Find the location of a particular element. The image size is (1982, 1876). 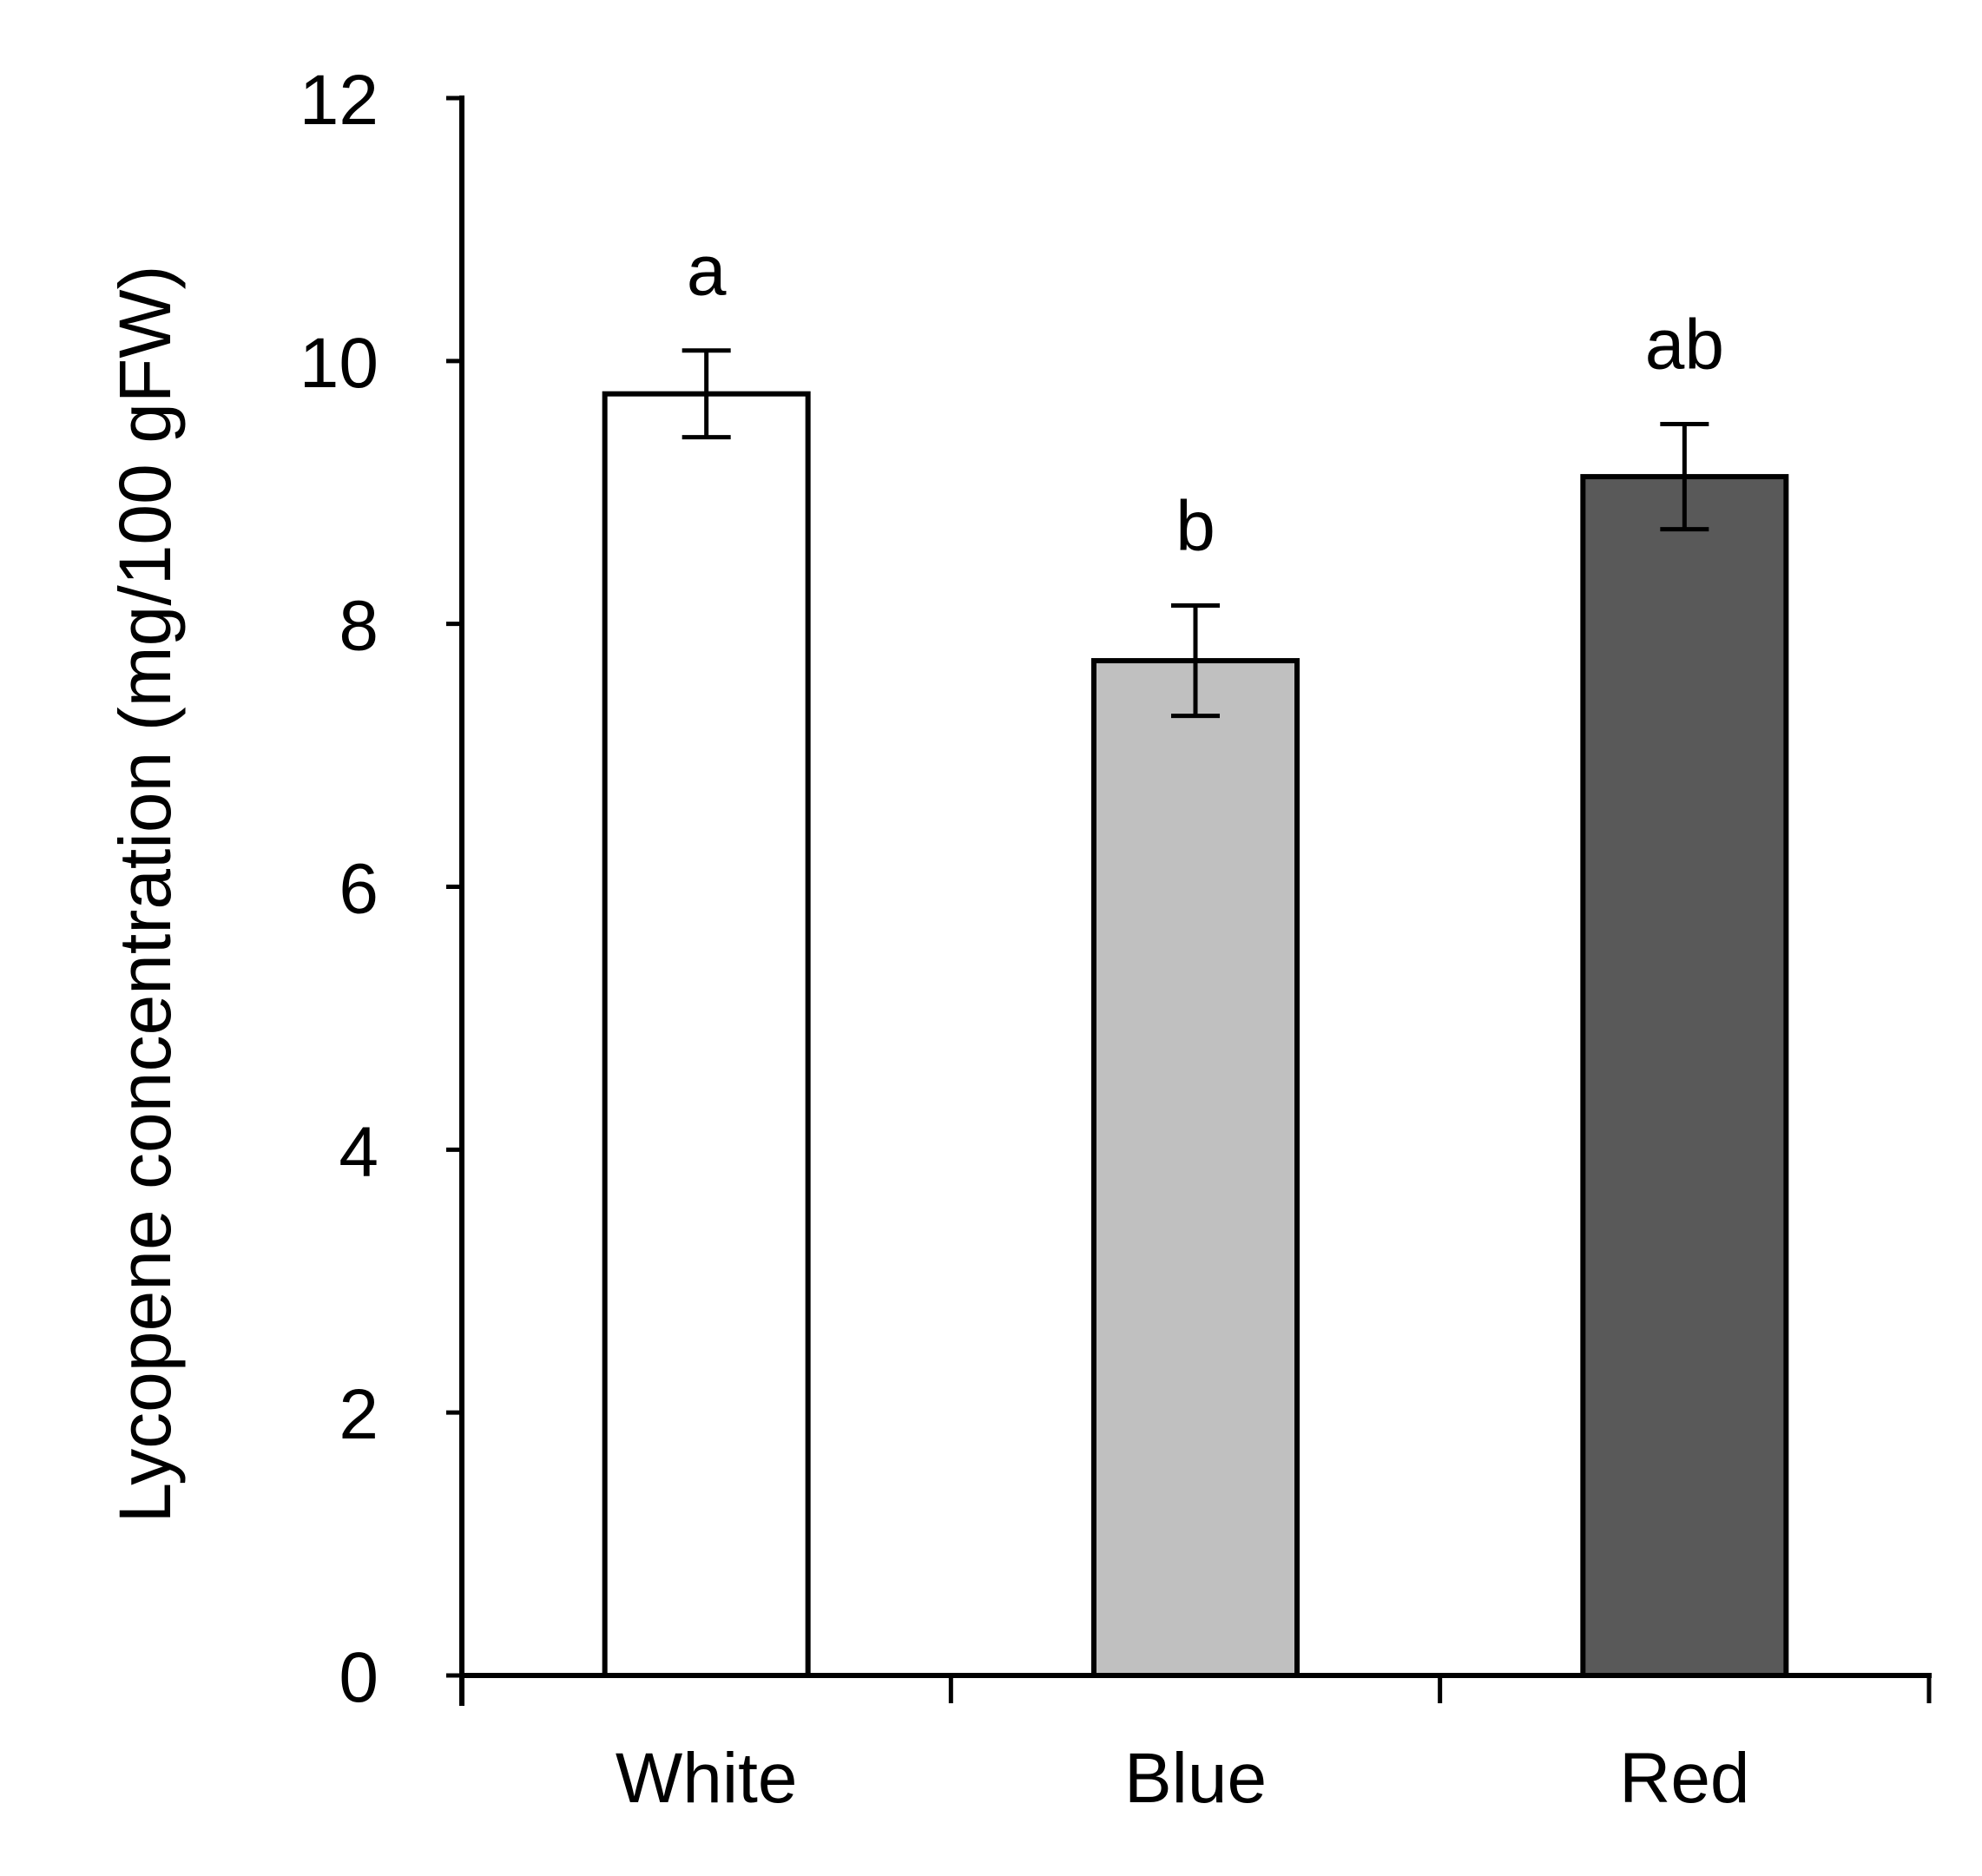

y-tick-label: 6 is located at coordinates (359, 889).